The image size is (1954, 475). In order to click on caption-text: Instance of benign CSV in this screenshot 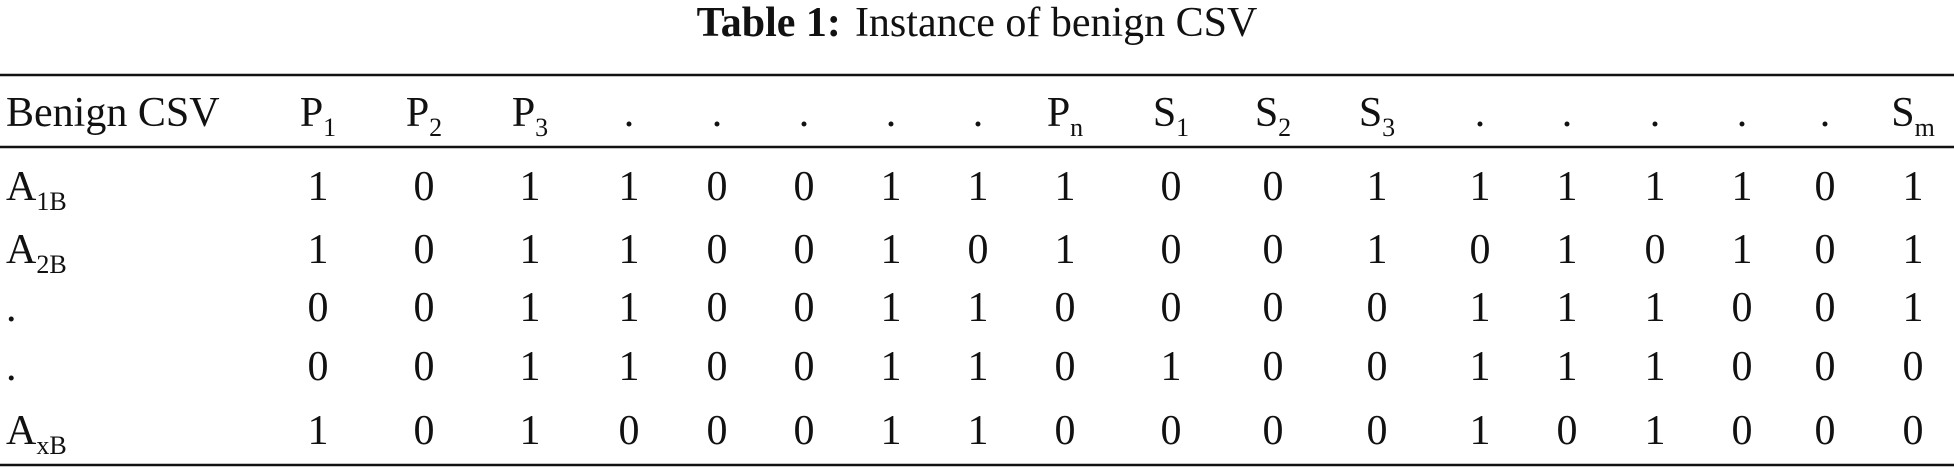, I will do `click(1056, 23)`.